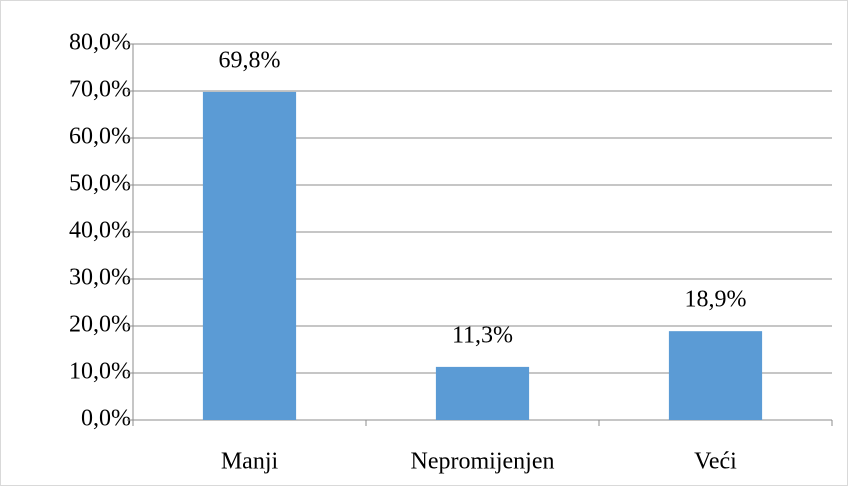 Image resolution: width=848 pixels, height=486 pixels. What do you see at coordinates (106, 419) in the screenshot?
I see `y-tick-label: 0,0%` at bounding box center [106, 419].